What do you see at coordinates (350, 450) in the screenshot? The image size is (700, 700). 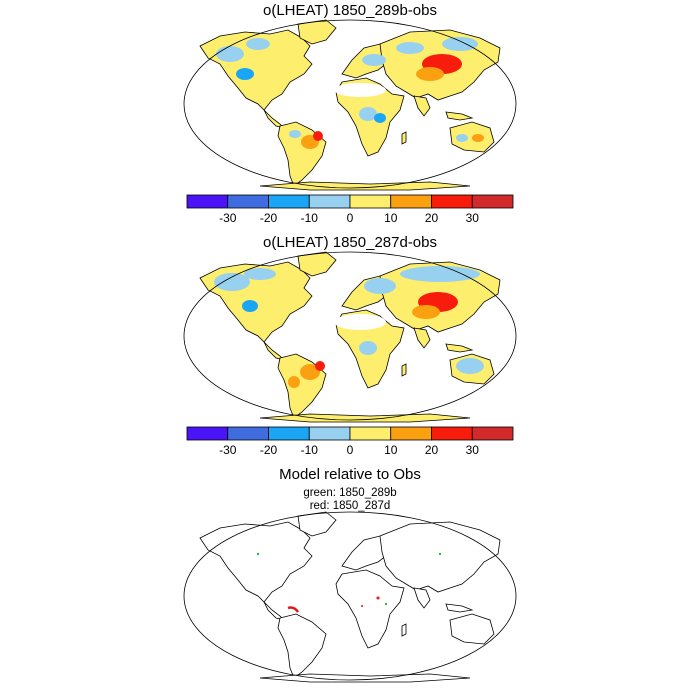 I see `colorbar-2-tick-label: 0` at bounding box center [350, 450].